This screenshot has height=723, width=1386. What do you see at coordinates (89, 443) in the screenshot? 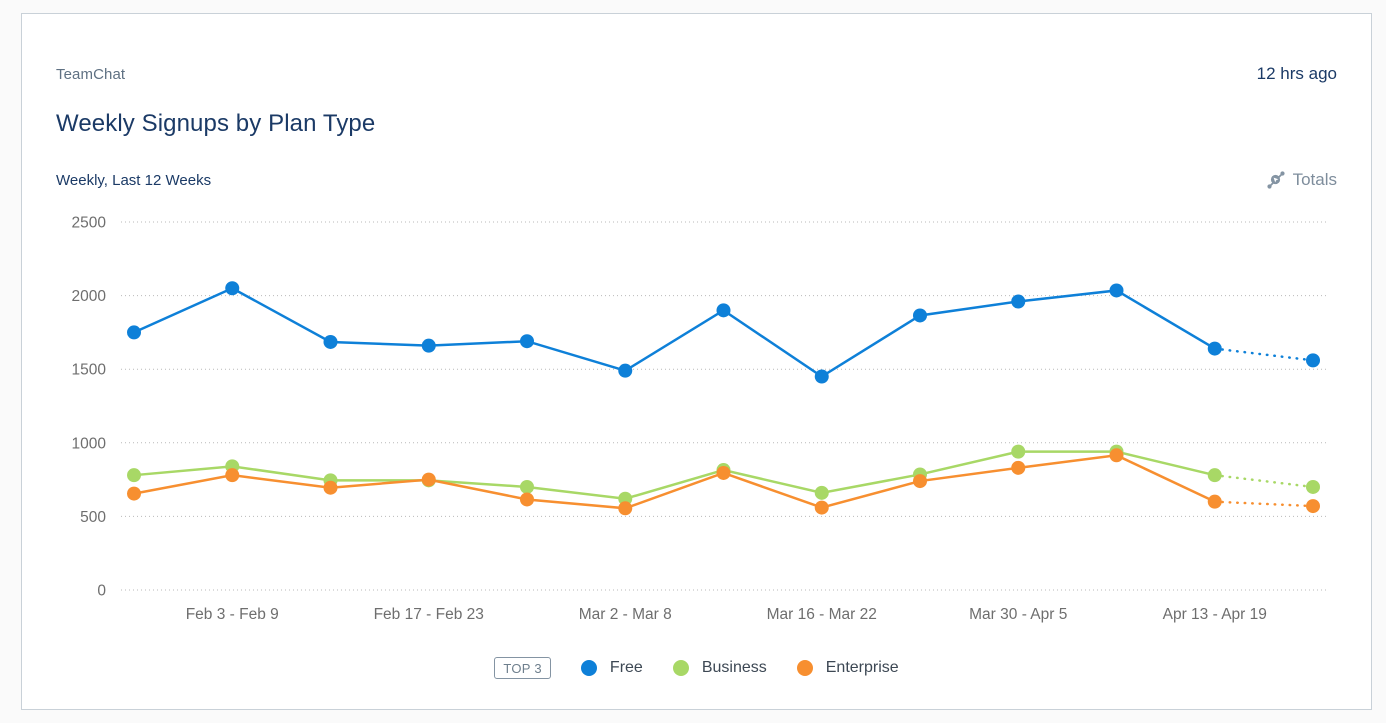
I see `svg-text: 1000` at bounding box center [89, 443].